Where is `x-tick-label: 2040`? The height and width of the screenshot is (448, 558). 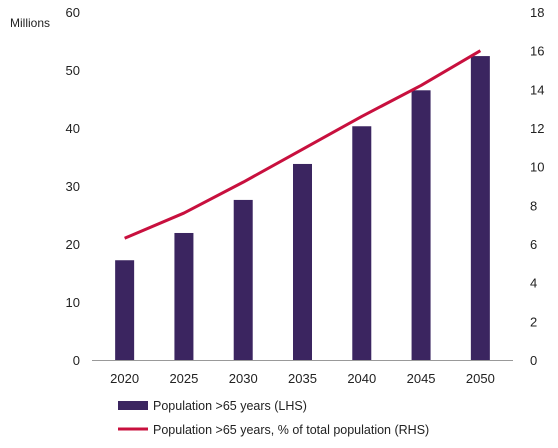 x-tick-label: 2040 is located at coordinates (361, 378).